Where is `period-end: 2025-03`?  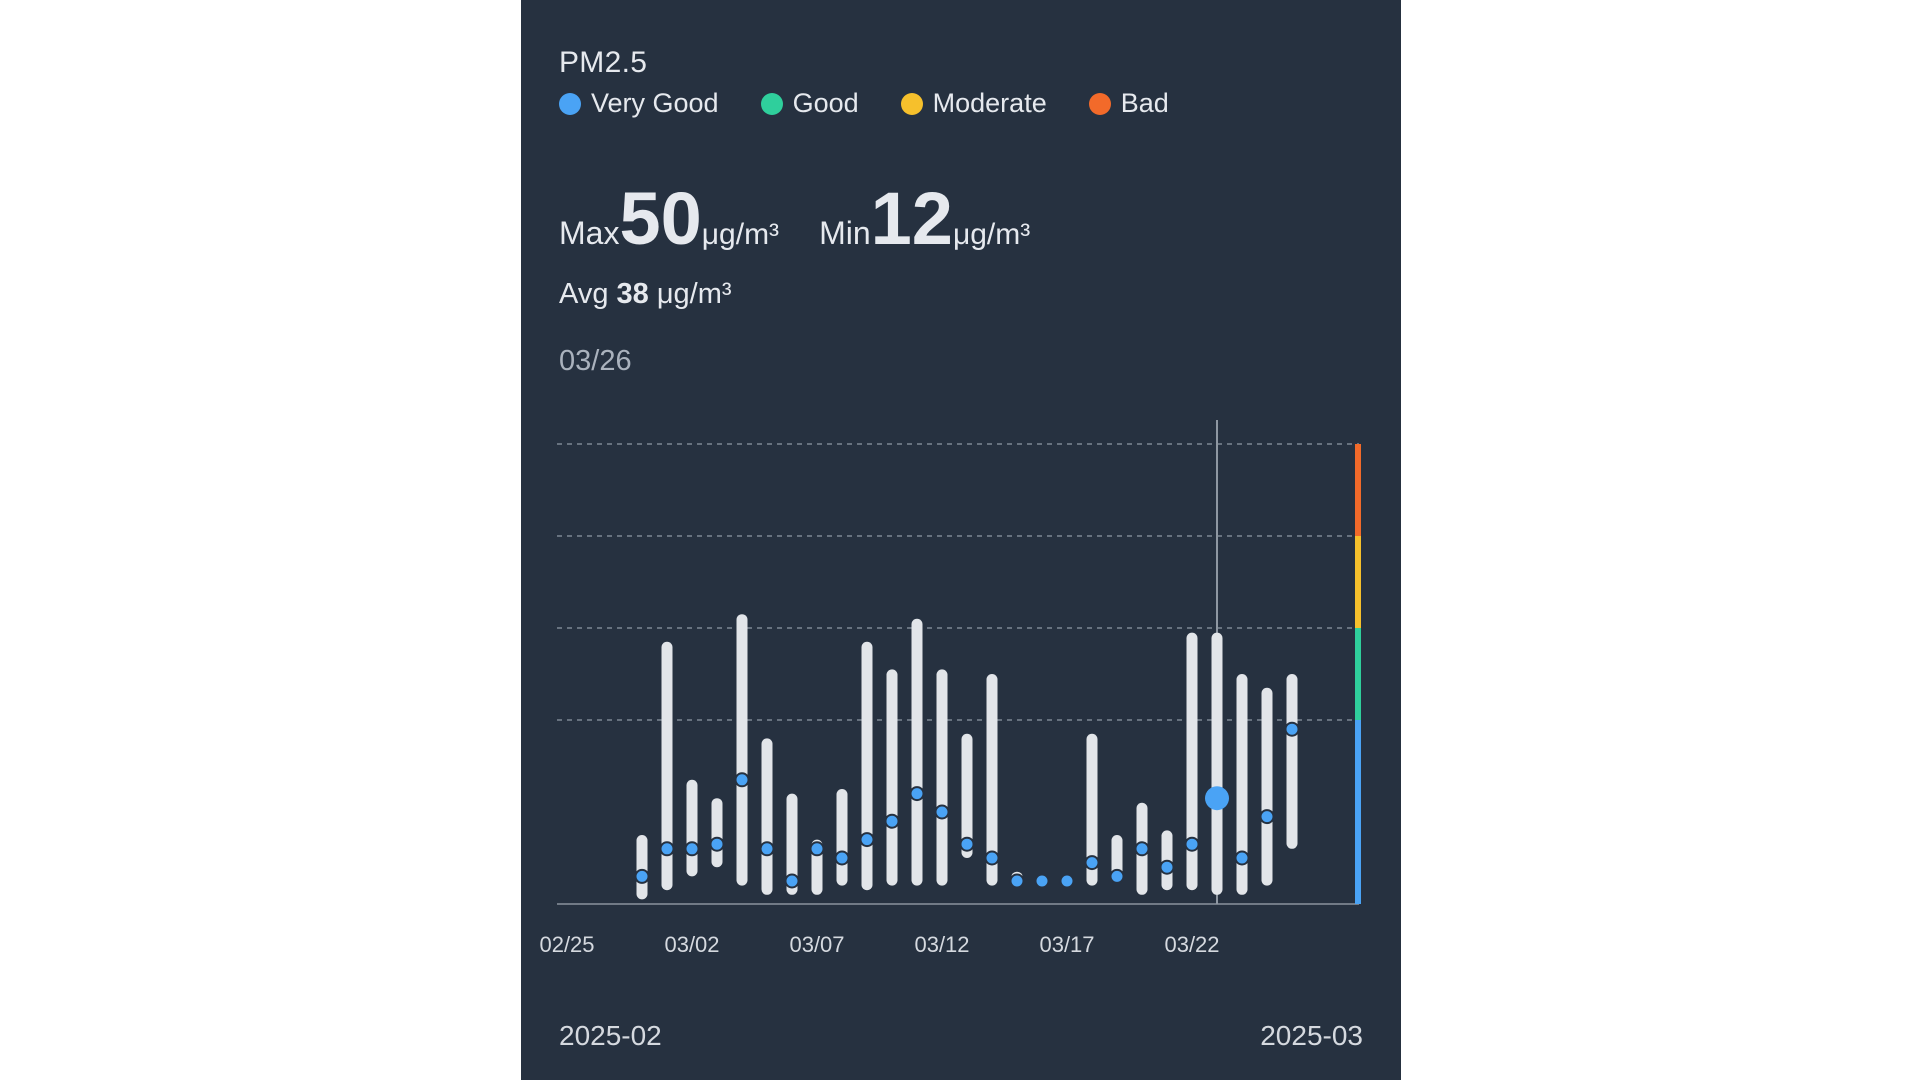
period-end: 2025-03 is located at coordinates (1311, 1035).